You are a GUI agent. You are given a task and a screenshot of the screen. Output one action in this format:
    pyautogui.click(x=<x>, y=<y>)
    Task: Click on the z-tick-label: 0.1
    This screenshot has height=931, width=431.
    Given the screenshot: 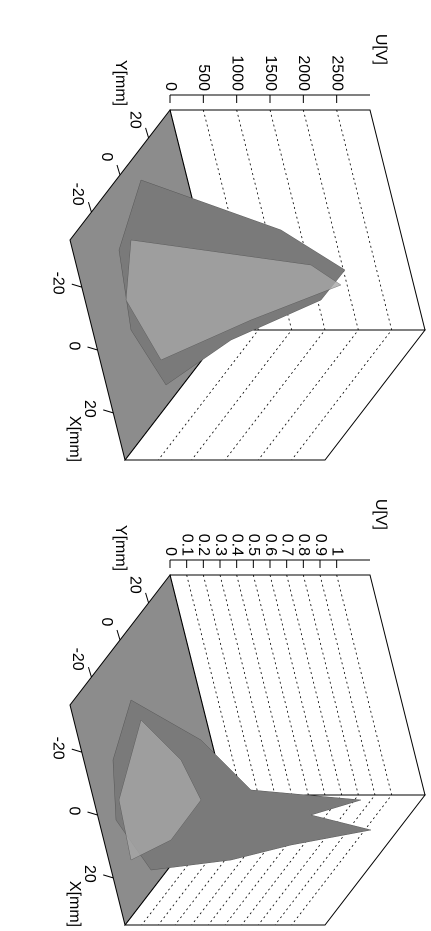 What is the action you would take?
    pyautogui.click(x=186, y=545)
    